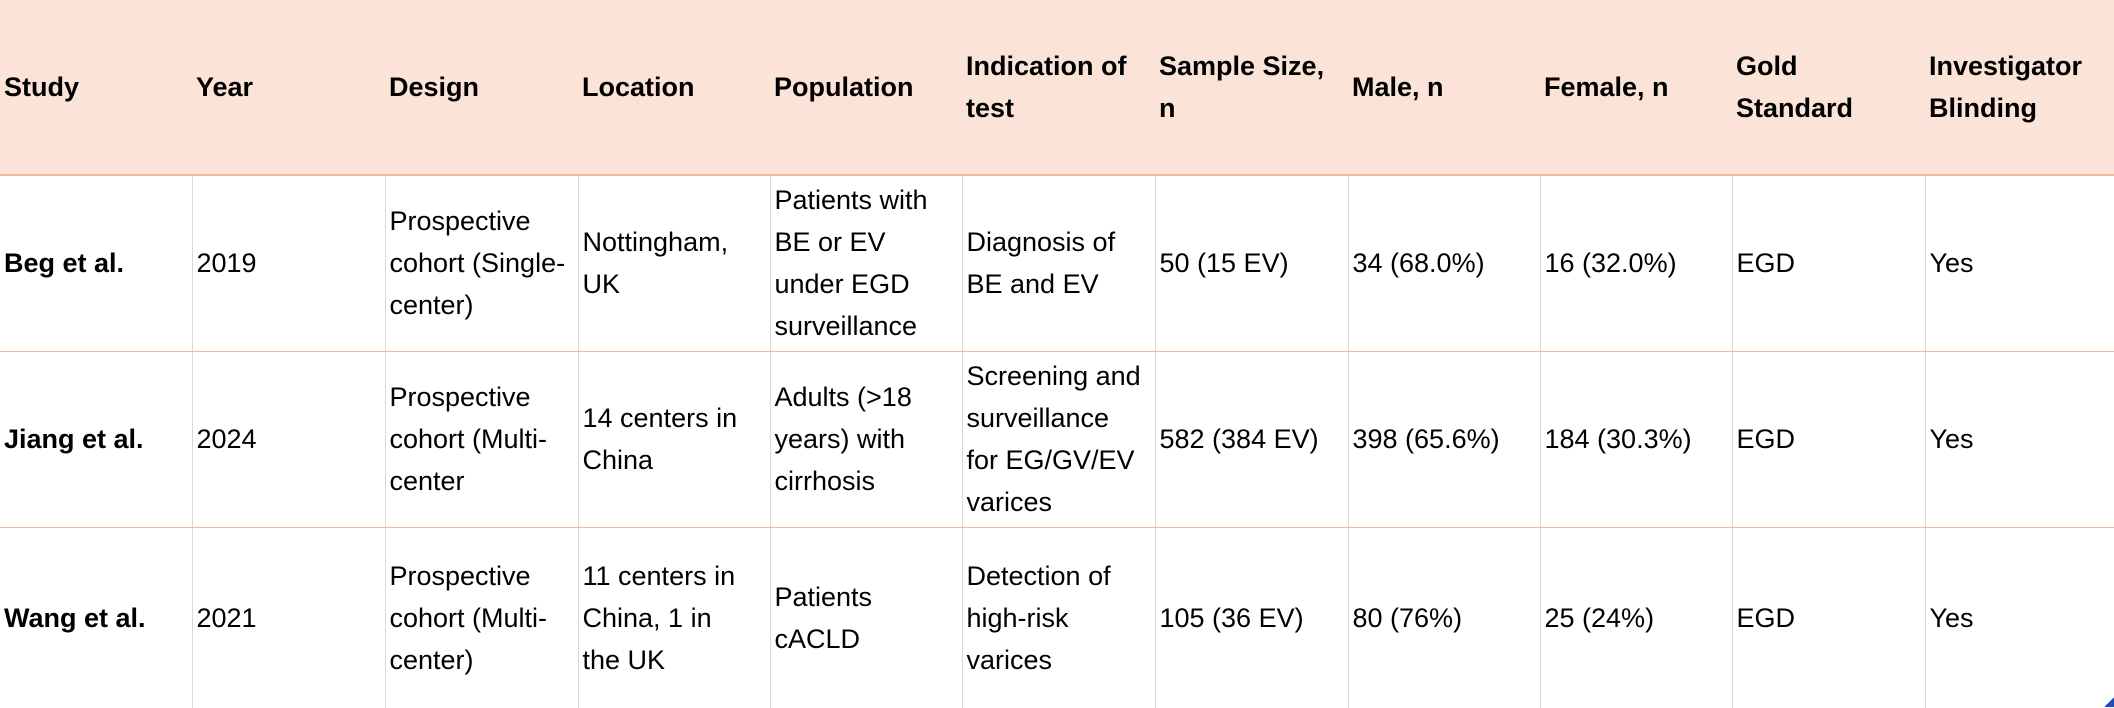  I want to click on header-study: Study, so click(96, 88).